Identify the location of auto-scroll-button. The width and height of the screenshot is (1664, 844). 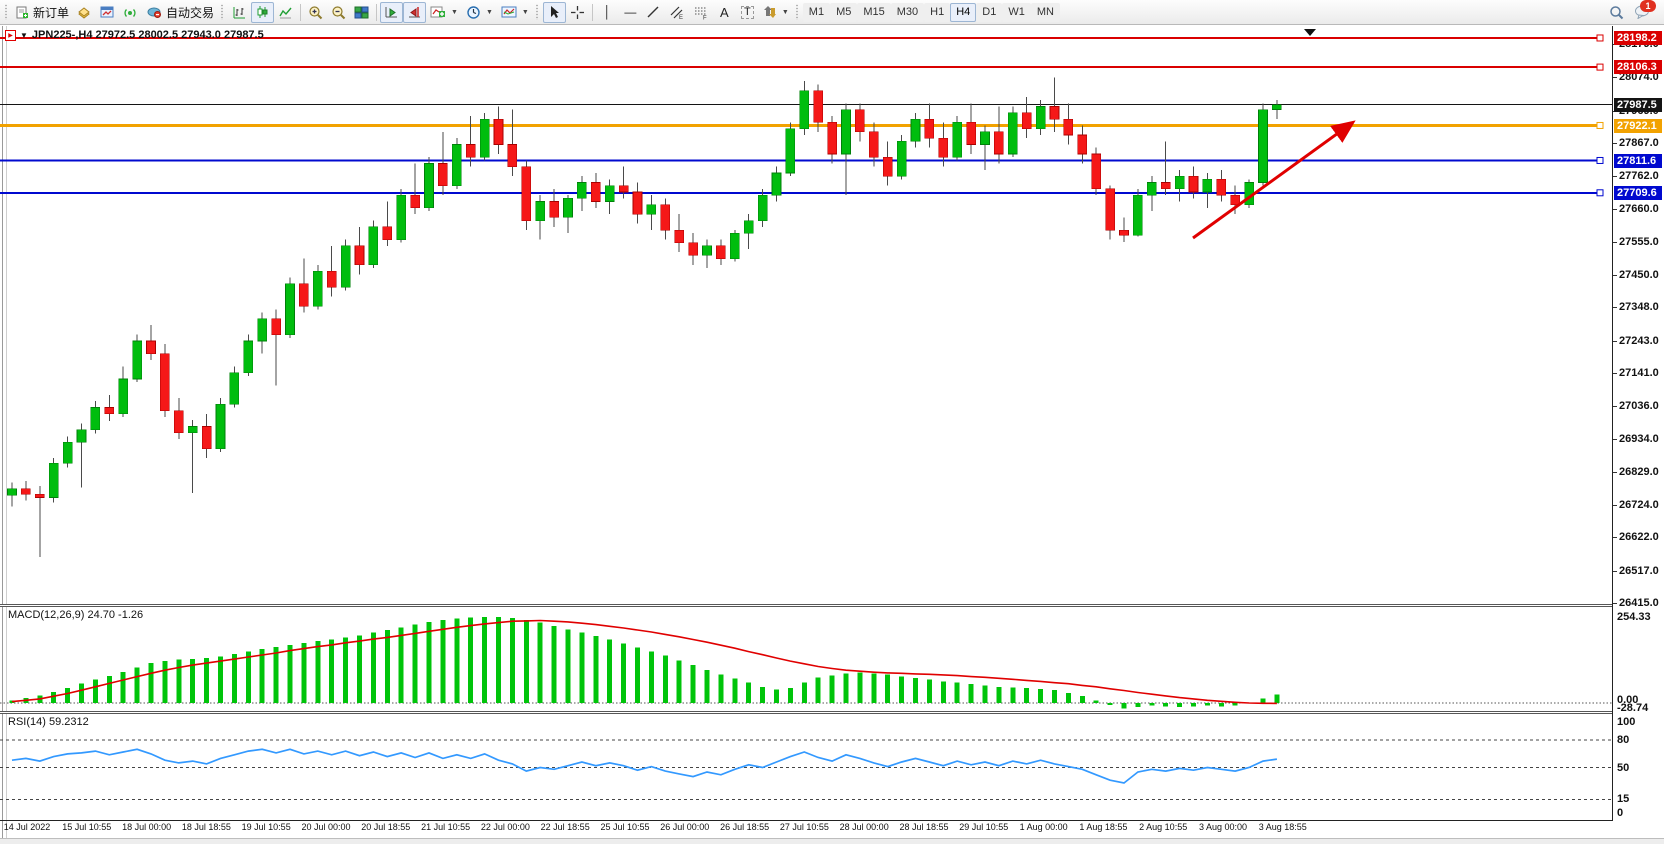
(392, 12).